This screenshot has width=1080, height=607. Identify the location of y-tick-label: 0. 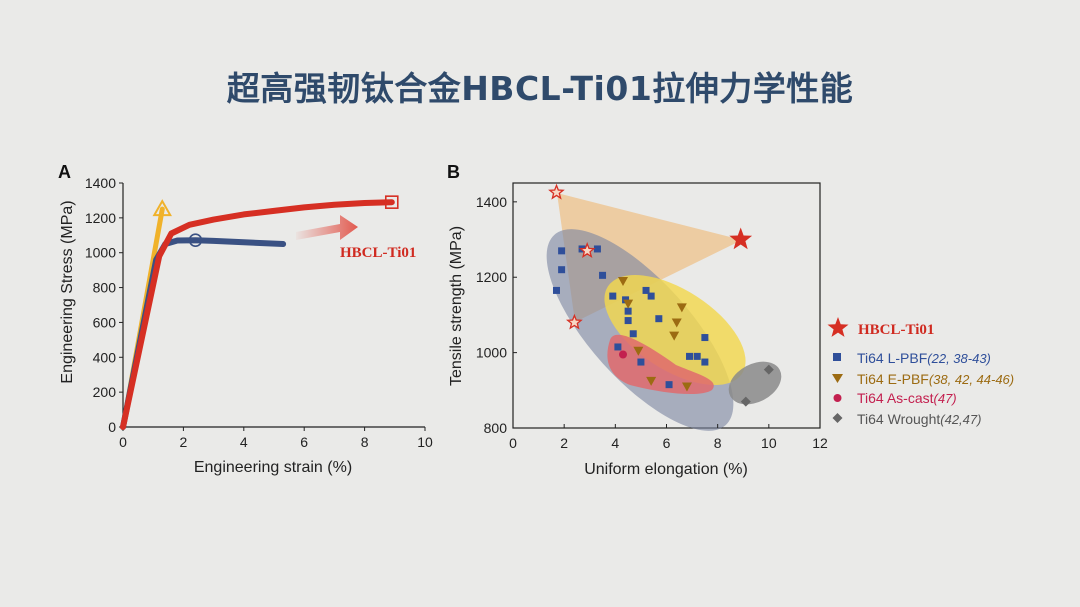
(112, 427).